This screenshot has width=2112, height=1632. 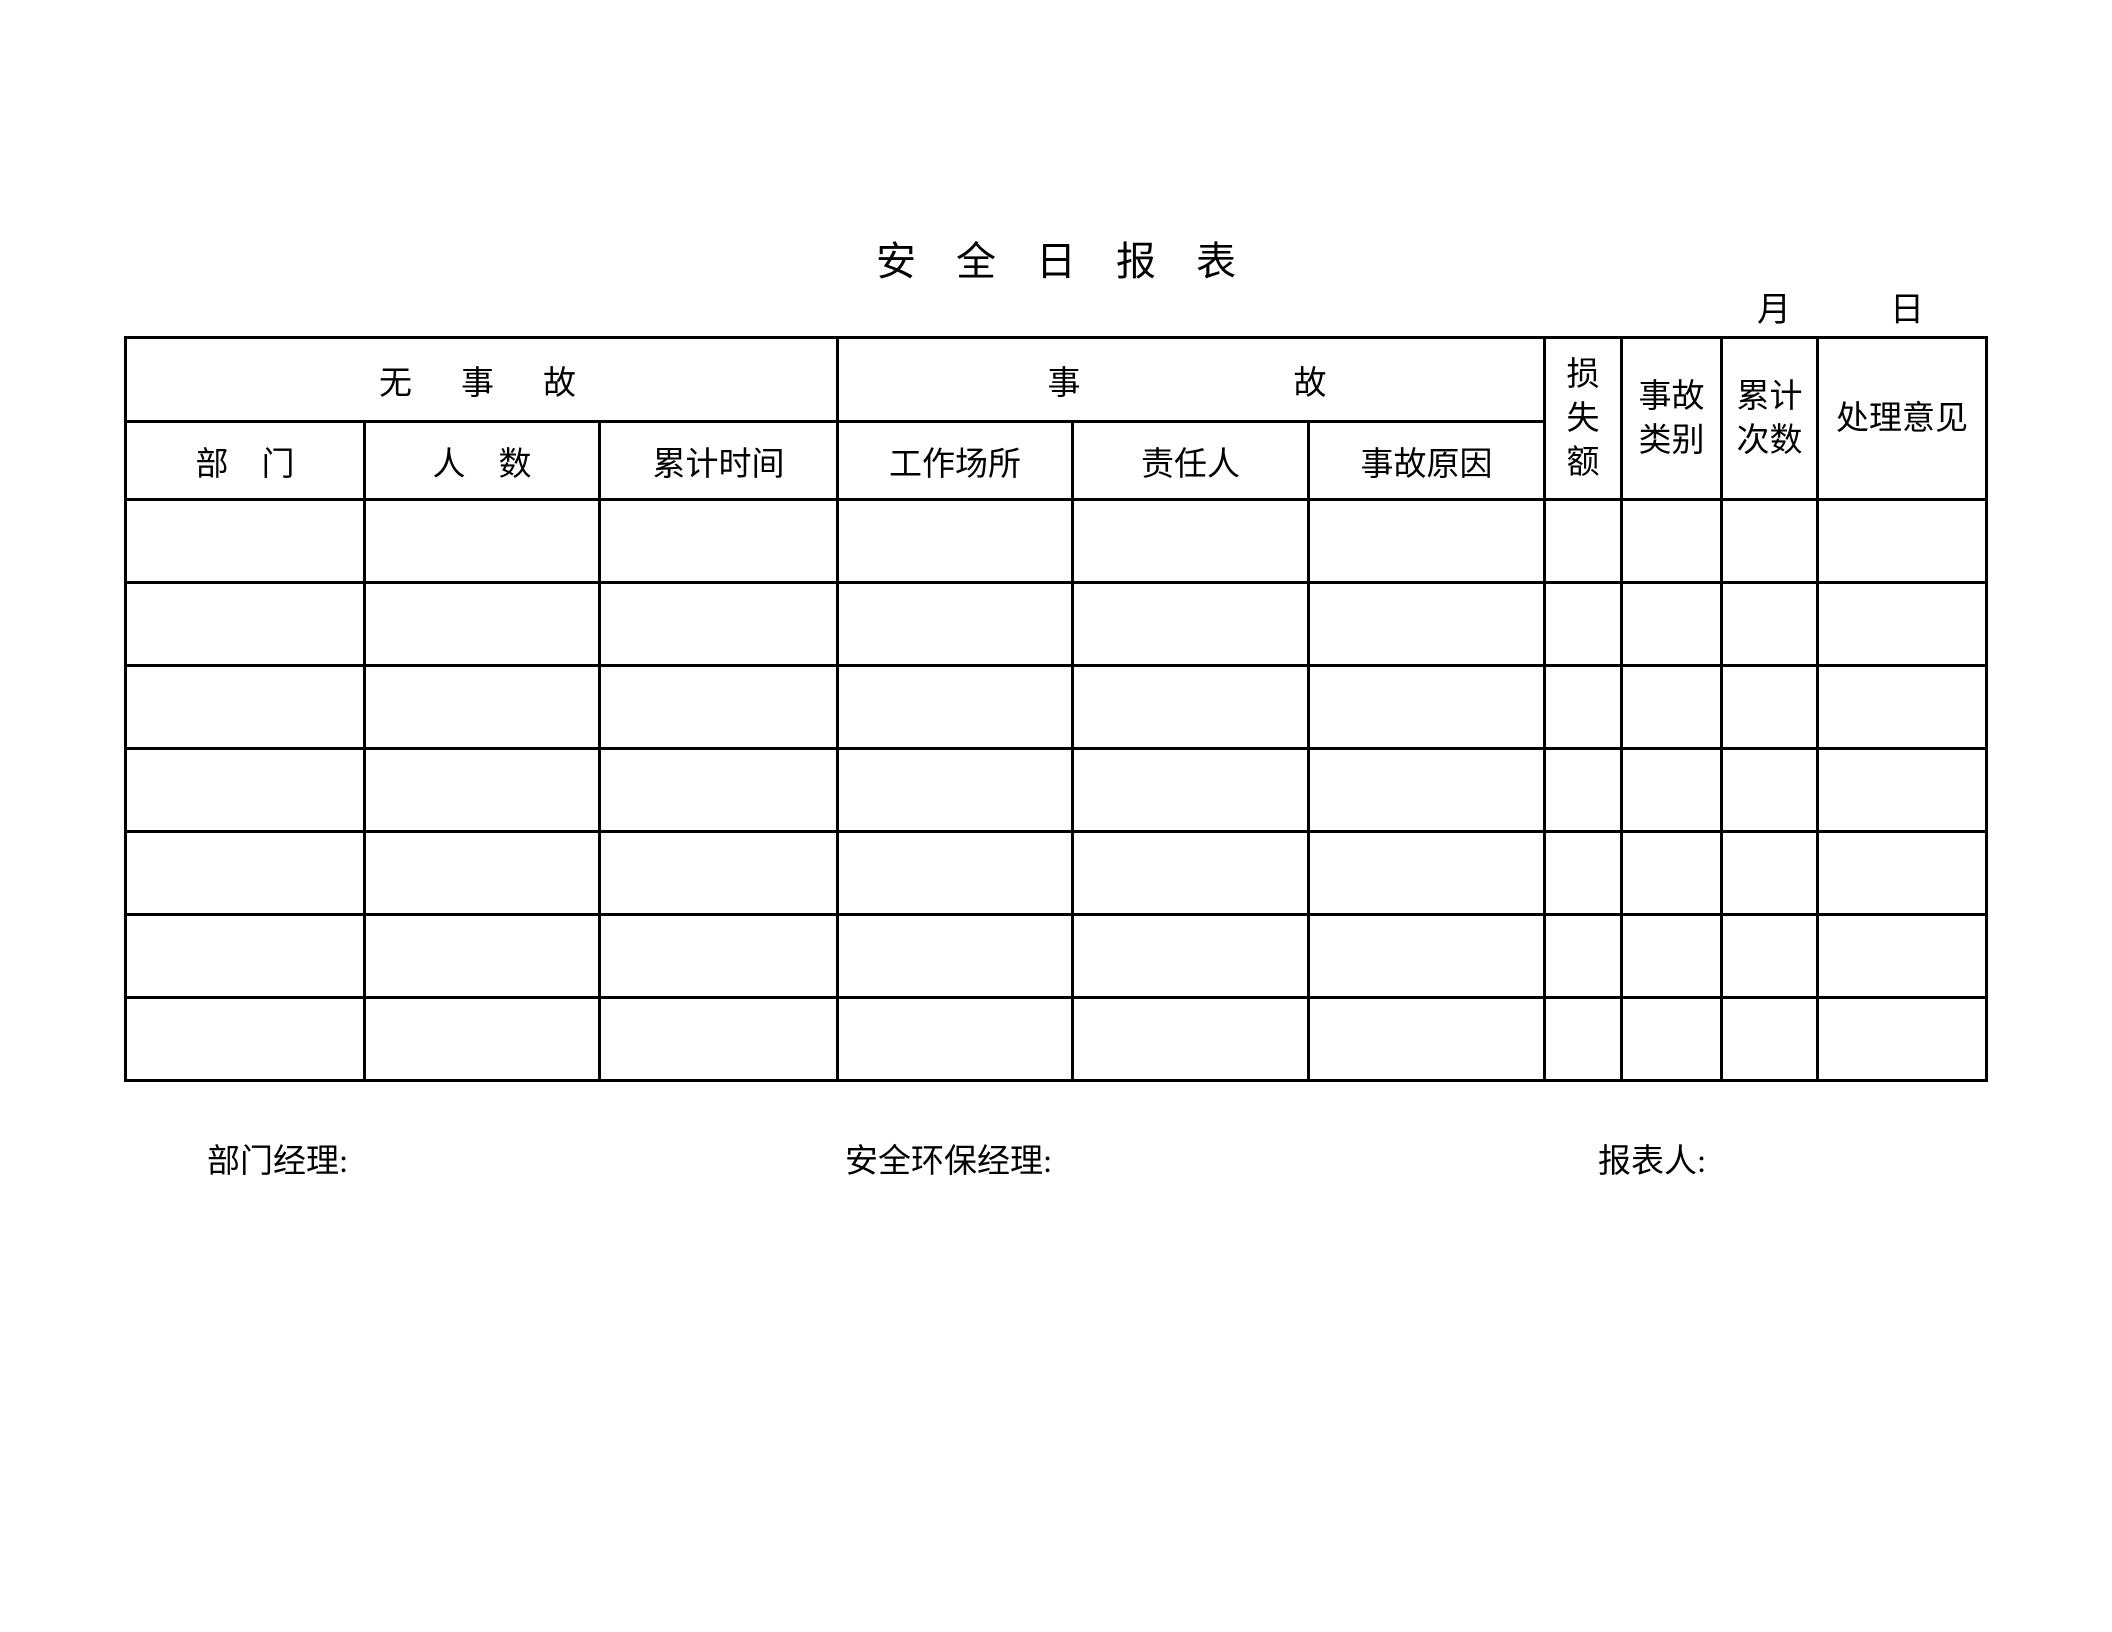 I want to click on header-handling-opinion-line1: 处理意见, so click(x=1902, y=418).